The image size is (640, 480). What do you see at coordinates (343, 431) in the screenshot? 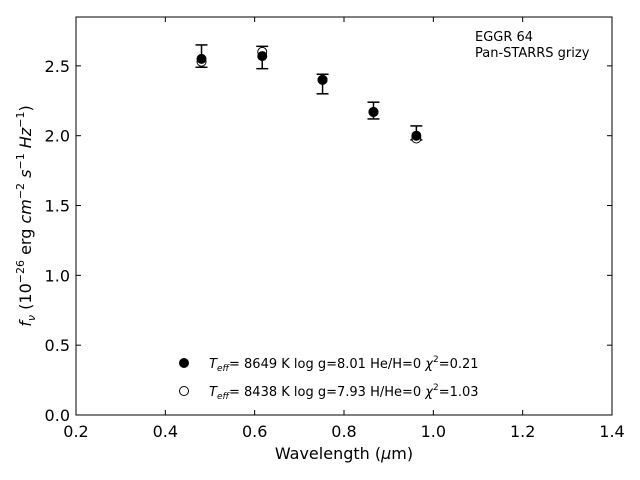
I see `x-tick-label: 0.8` at bounding box center [343, 431].